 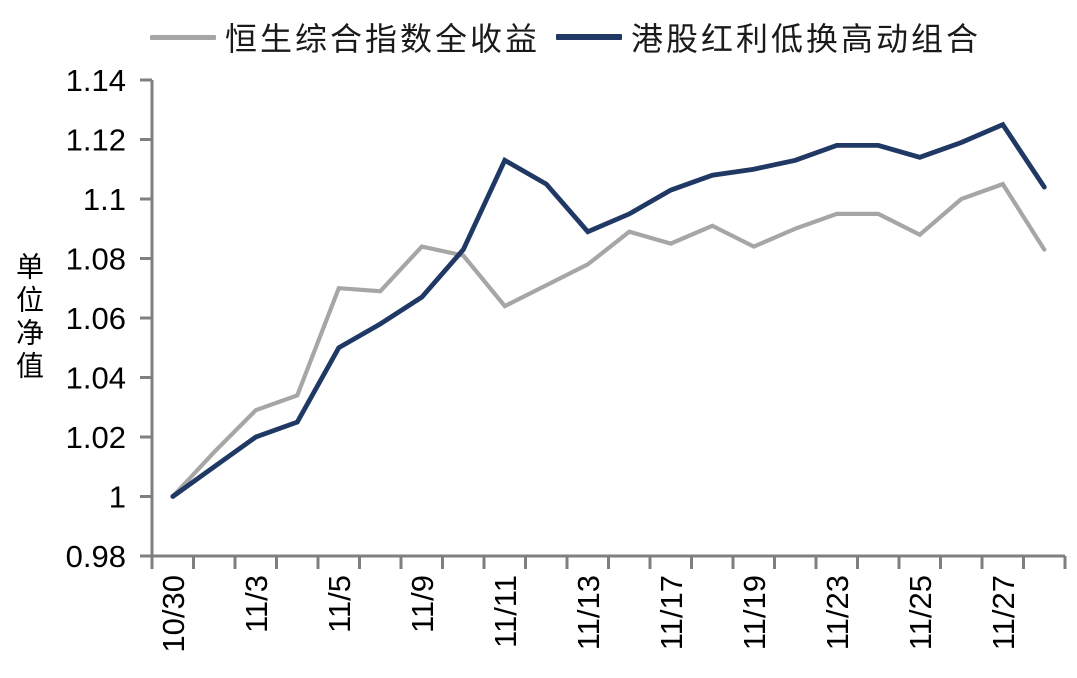 What do you see at coordinates (671, 612) in the screenshot?
I see `x-tick-label: 11/17` at bounding box center [671, 612].